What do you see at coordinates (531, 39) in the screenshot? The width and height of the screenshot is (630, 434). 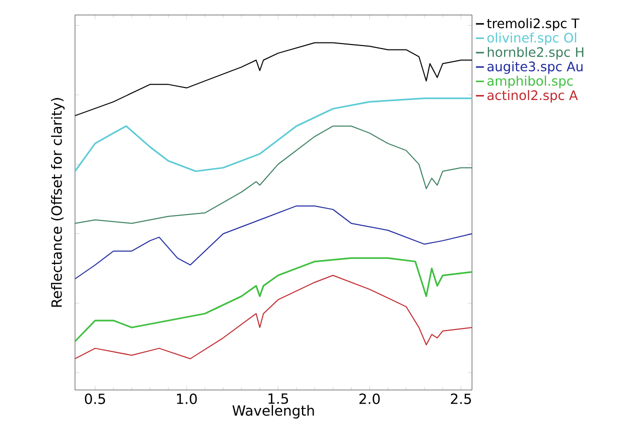 I see `legend-label: olivinef.spc Ol` at bounding box center [531, 39].